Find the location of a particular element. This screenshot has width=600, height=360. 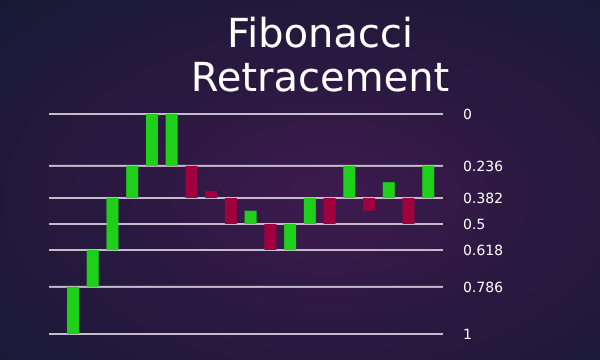

y-tick-label: 0.236 is located at coordinates (483, 166).